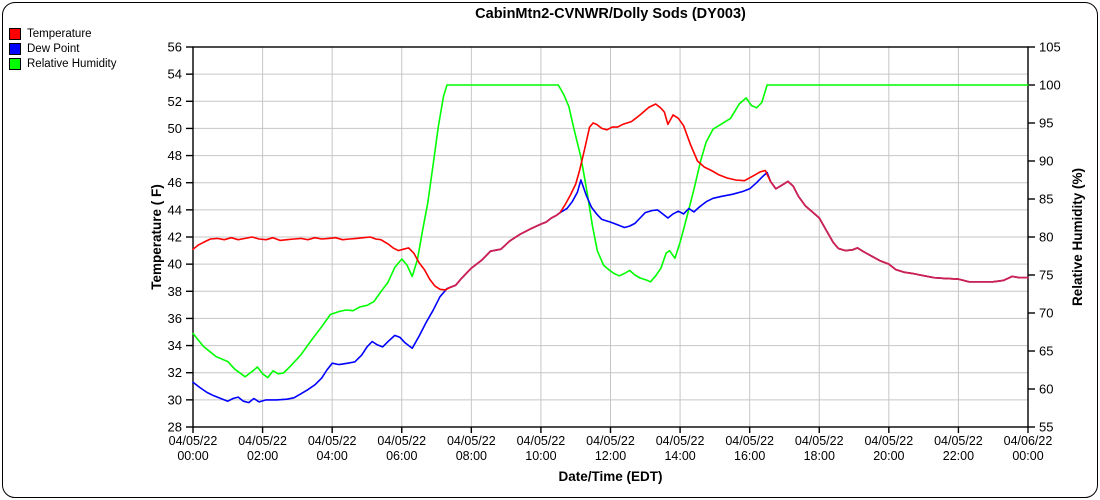  What do you see at coordinates (175, 209) in the screenshot?
I see `y-left-tick-label: 44` at bounding box center [175, 209].